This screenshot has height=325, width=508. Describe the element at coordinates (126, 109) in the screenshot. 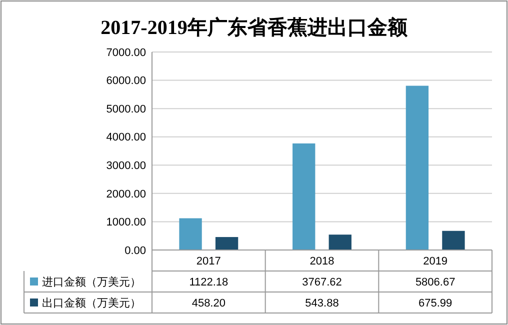

I see `y-tick-label: 5000.00` at that location.